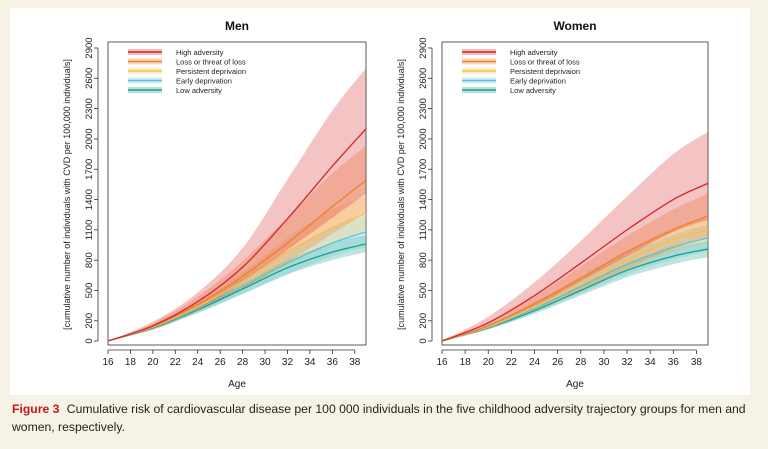 Image resolution: width=768 pixels, height=449 pixels. What do you see at coordinates (423, 138) in the screenshot?
I see `women-y-tick-label: 2000` at bounding box center [423, 138].